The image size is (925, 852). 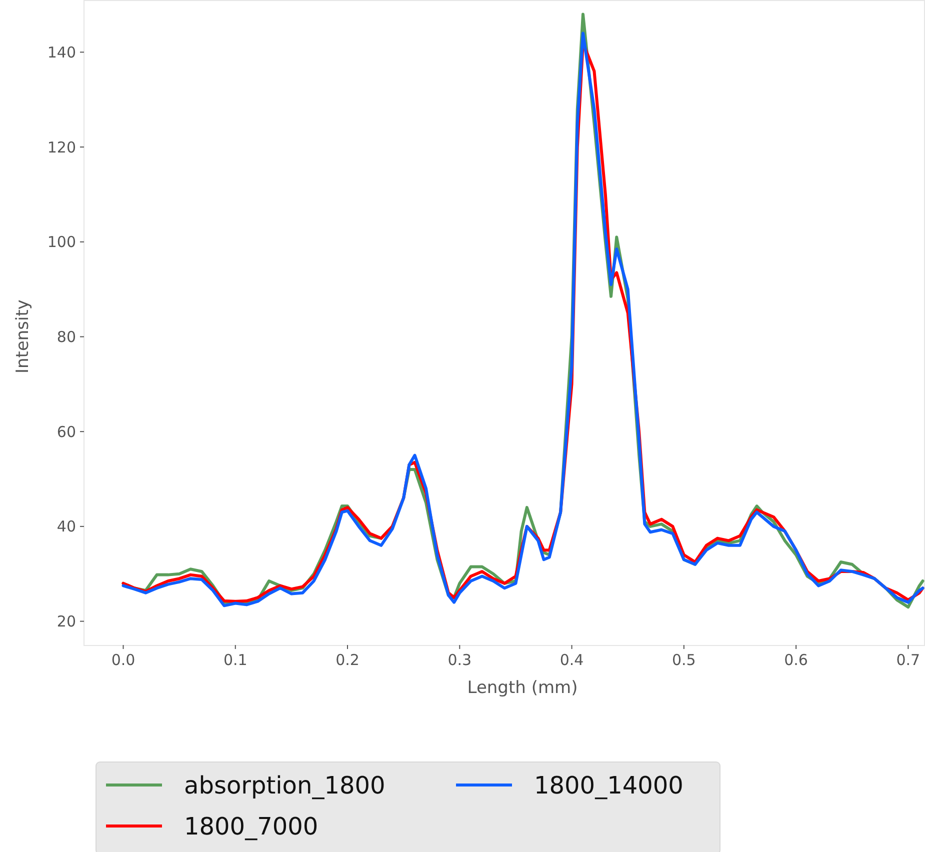 I want to click on x-tick-label: 0.7, so click(x=908, y=660).